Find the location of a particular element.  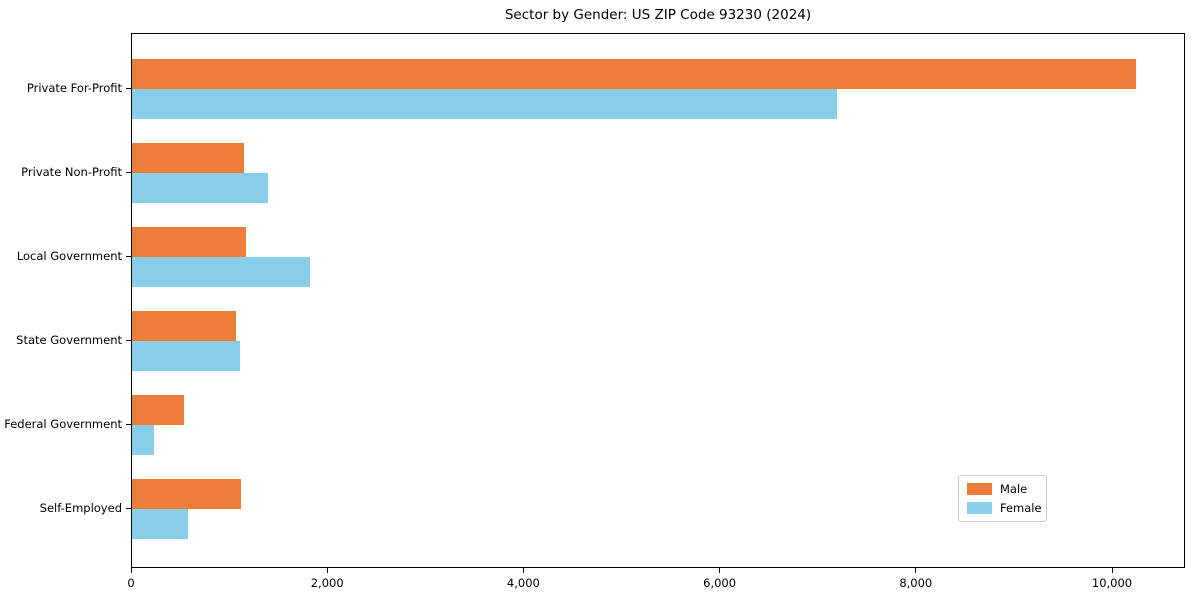

x-tick-label-5: 10,000 is located at coordinates (1112, 583).